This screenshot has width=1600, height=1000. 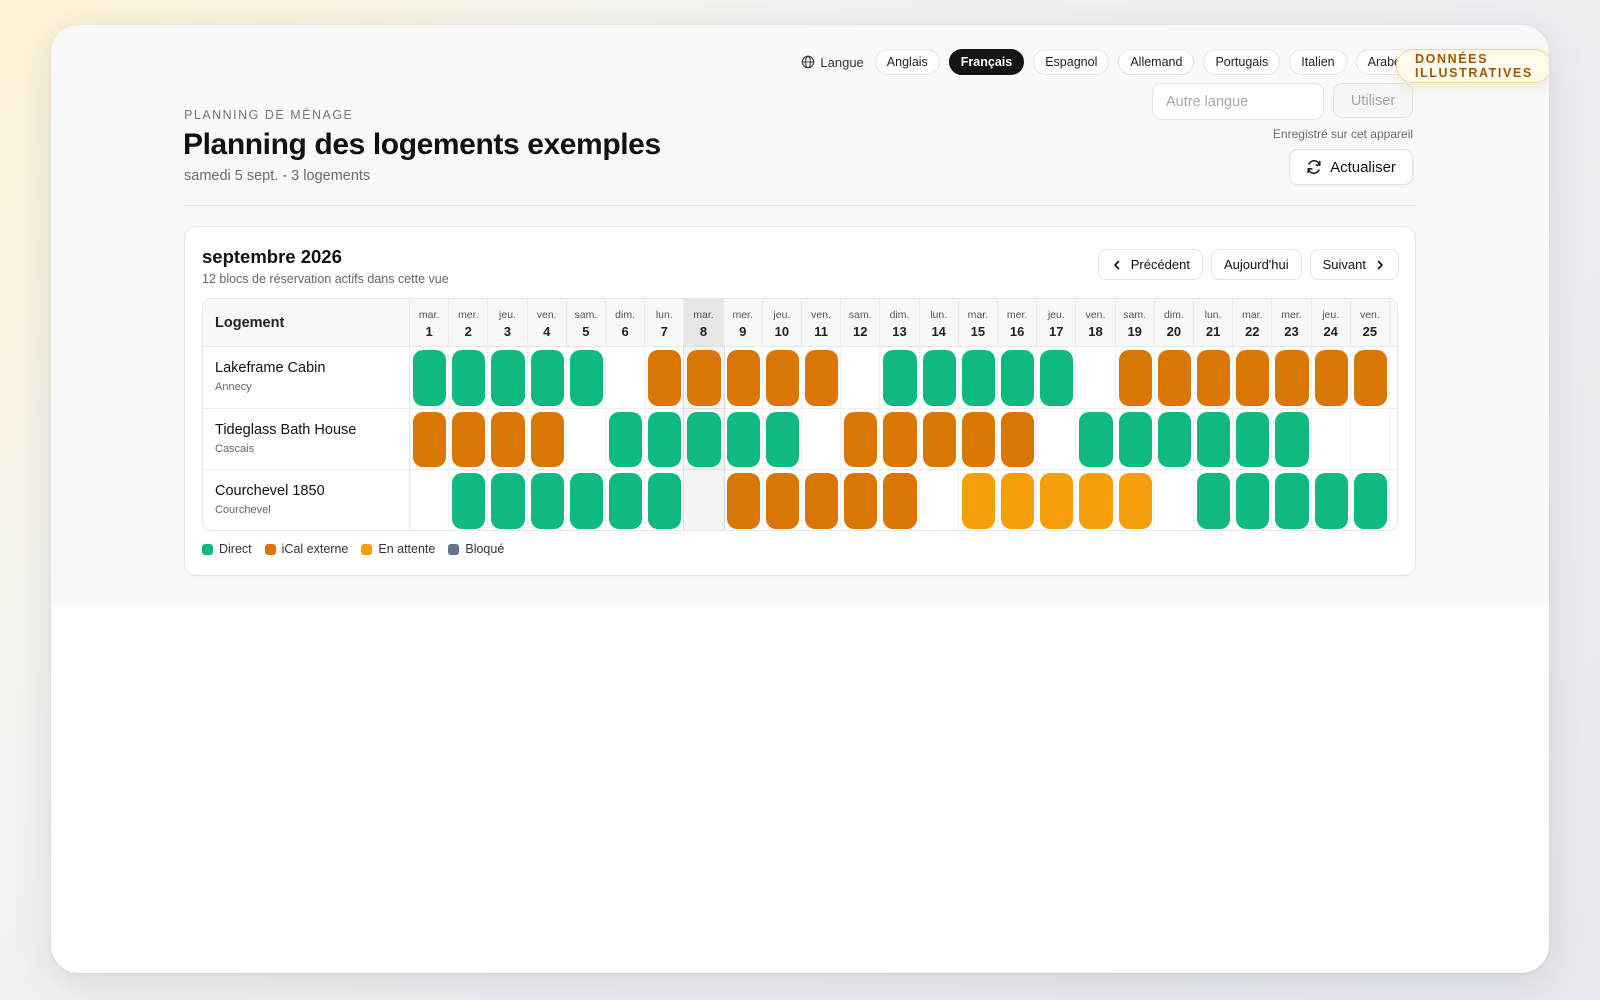 I want to click on language-option: Portugais, so click(x=1242, y=62).